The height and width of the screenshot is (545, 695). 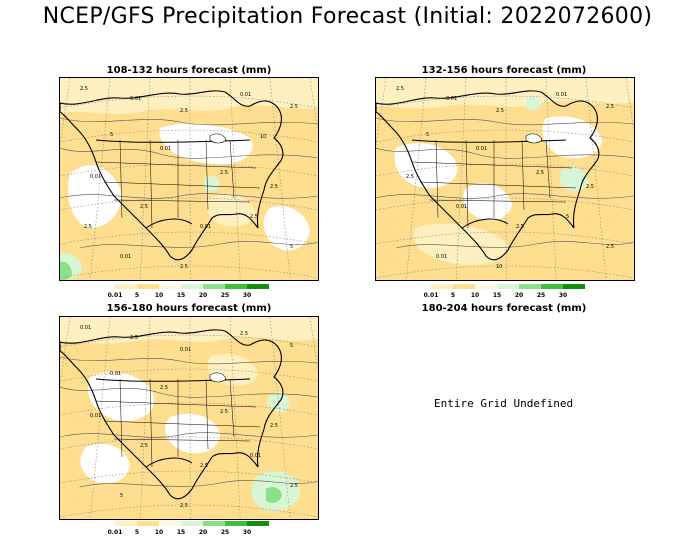 I want to click on undefined-grid-message: Entire Grid Undefined, so click(x=504, y=403).